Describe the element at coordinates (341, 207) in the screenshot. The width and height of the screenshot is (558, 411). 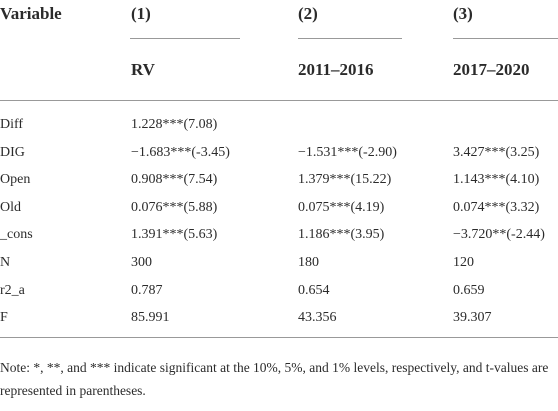
I see `cell: 0.075***(4.19)` at that location.